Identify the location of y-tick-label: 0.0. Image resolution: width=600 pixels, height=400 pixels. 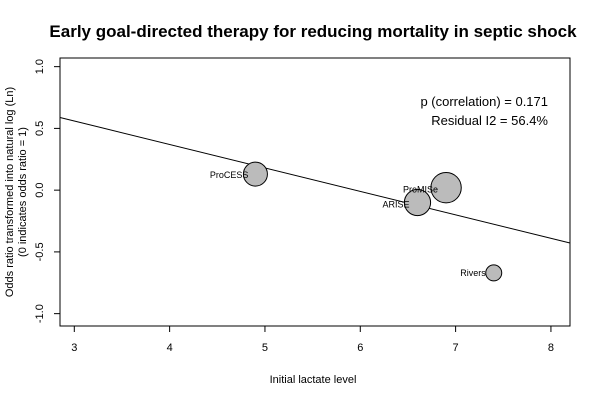
(40, 189).